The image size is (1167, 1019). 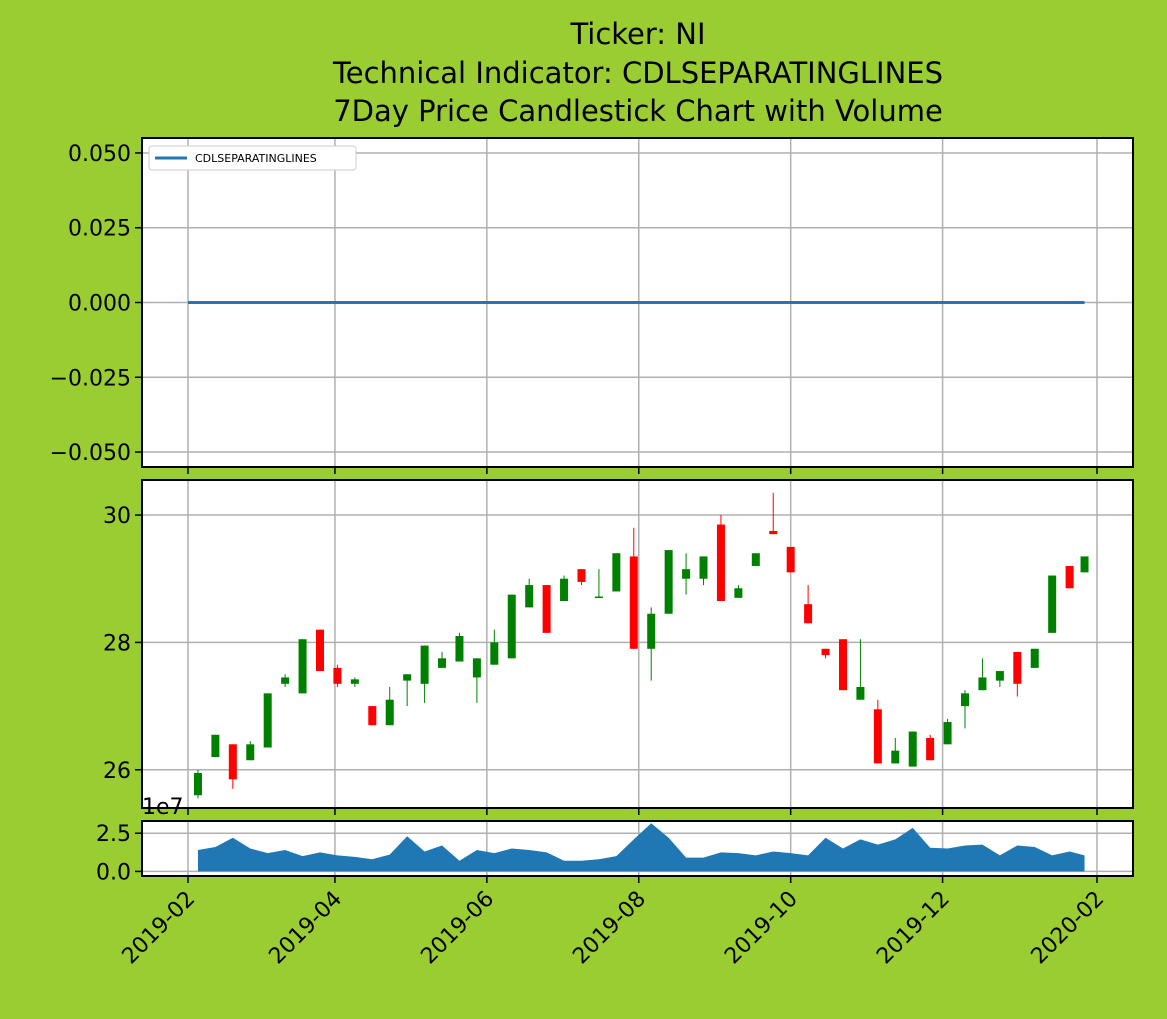 I want to click on volume-y-tick-labels: 2.5 0.0, so click(x=119, y=853).